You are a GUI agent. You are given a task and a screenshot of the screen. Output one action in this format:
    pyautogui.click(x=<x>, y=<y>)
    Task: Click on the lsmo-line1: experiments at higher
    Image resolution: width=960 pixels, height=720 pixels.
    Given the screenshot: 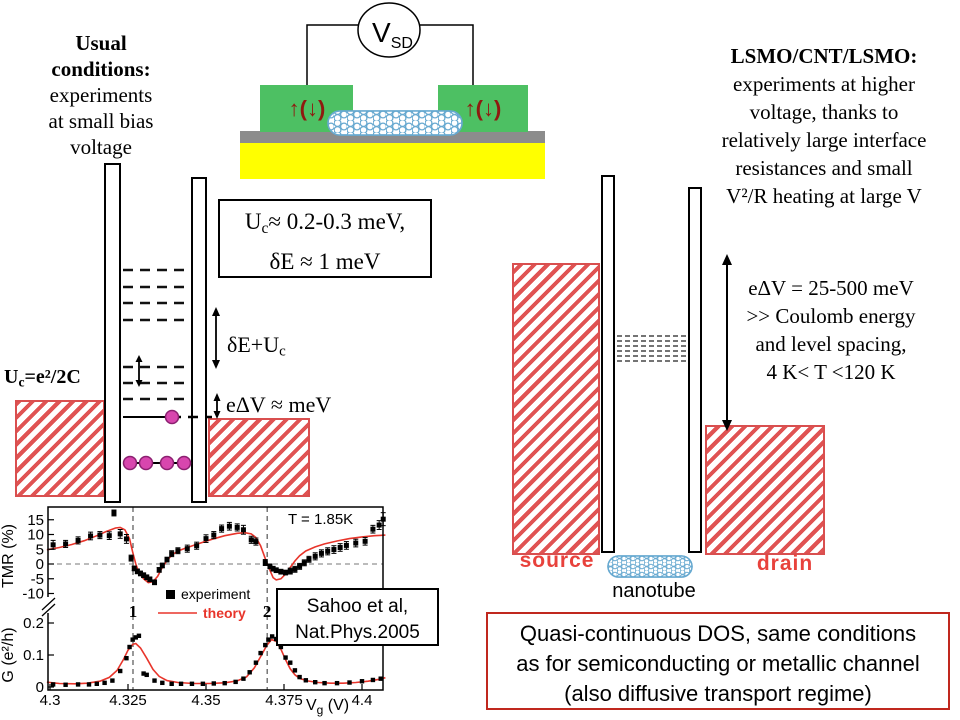 What is the action you would take?
    pyautogui.click(x=824, y=84)
    